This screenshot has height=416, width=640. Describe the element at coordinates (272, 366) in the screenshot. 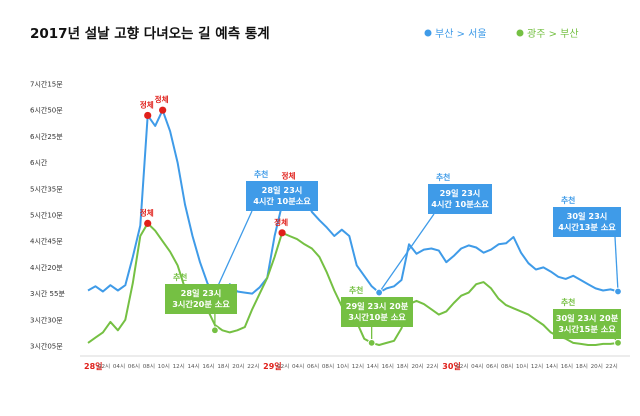

I see `x-day-label: 29일` at that location.